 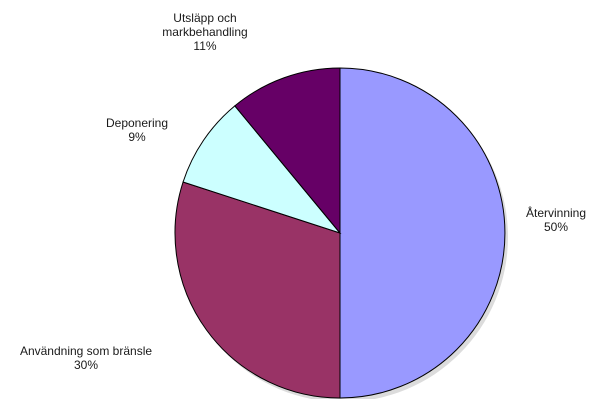 What do you see at coordinates (137, 137) in the screenshot?
I see `slice-percent: 9%` at bounding box center [137, 137].